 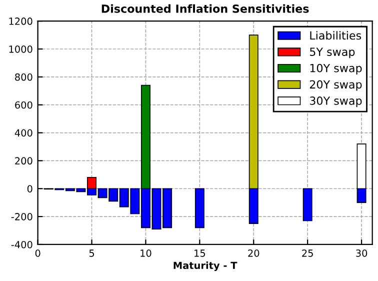 What do you see at coordinates (20, 21) in the screenshot?
I see `y-tick-label: 1200` at bounding box center [20, 21].